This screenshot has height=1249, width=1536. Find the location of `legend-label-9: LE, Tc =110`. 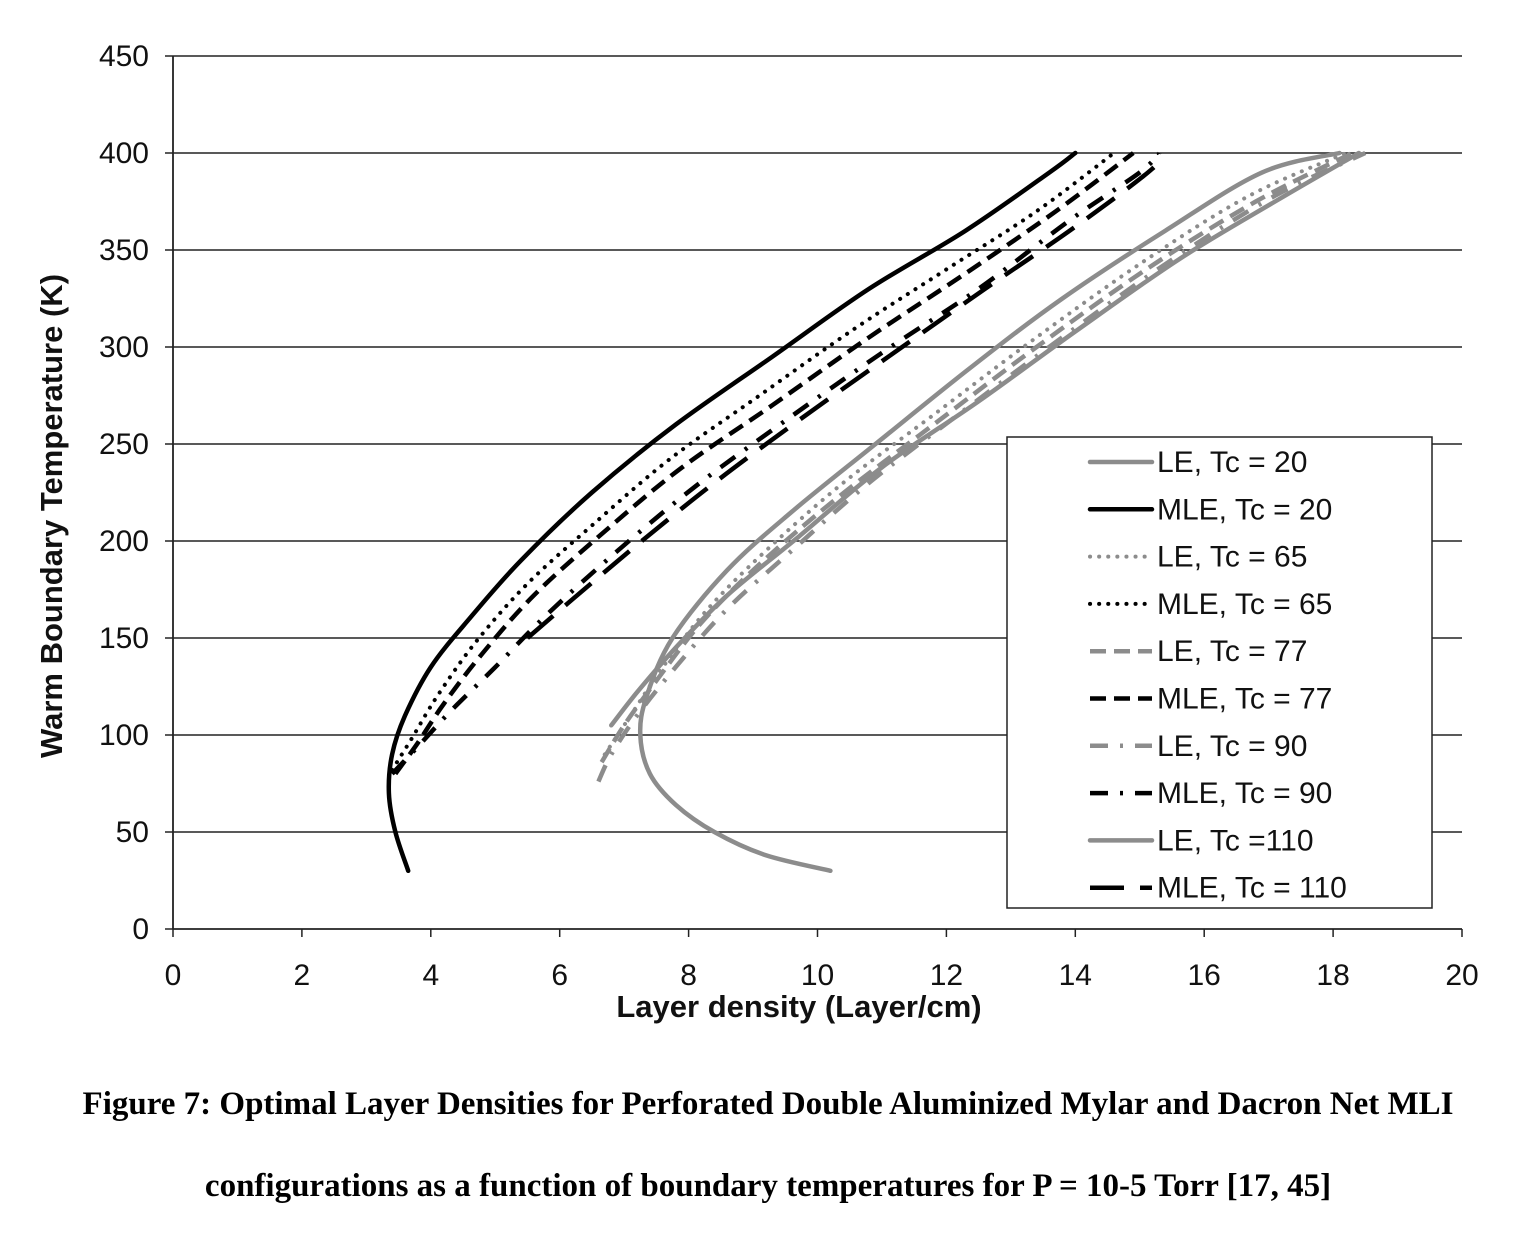

legend-label-9: LE, Tc =110 is located at coordinates (1235, 840).